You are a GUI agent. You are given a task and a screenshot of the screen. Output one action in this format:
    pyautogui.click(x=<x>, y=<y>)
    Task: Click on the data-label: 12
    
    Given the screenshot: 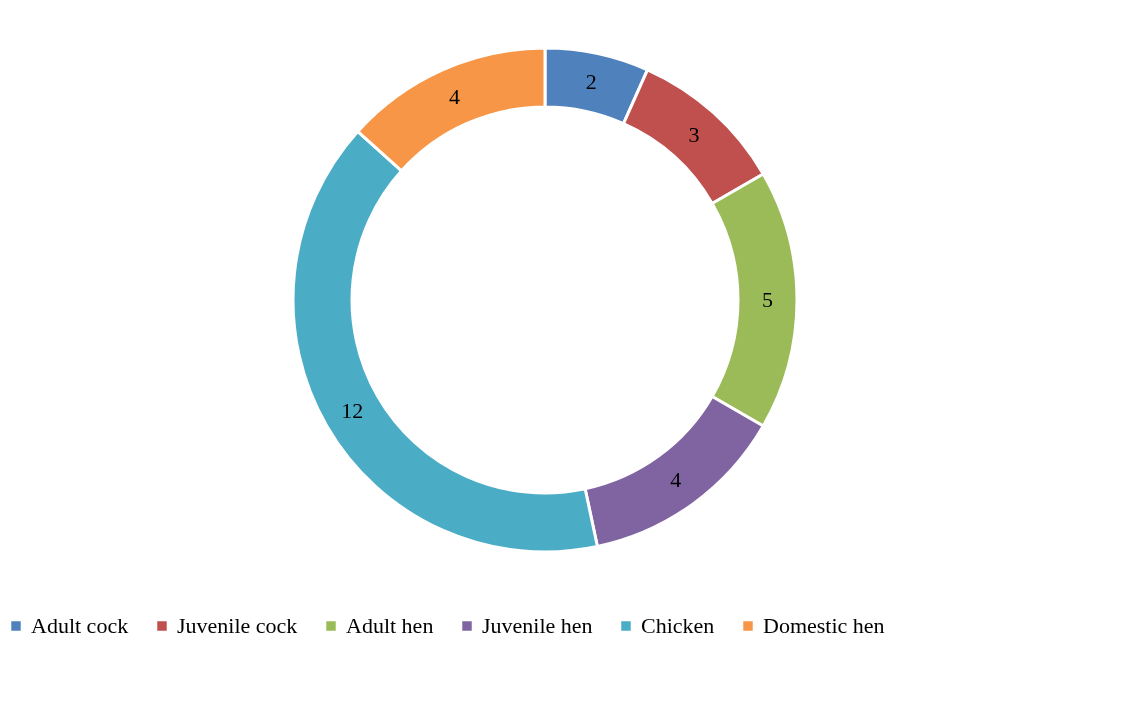 What is the action you would take?
    pyautogui.click(x=352, y=411)
    